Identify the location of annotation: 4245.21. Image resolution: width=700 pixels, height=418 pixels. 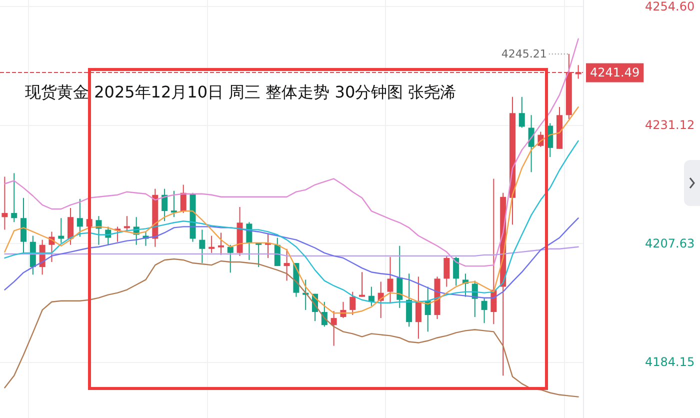
(524, 53).